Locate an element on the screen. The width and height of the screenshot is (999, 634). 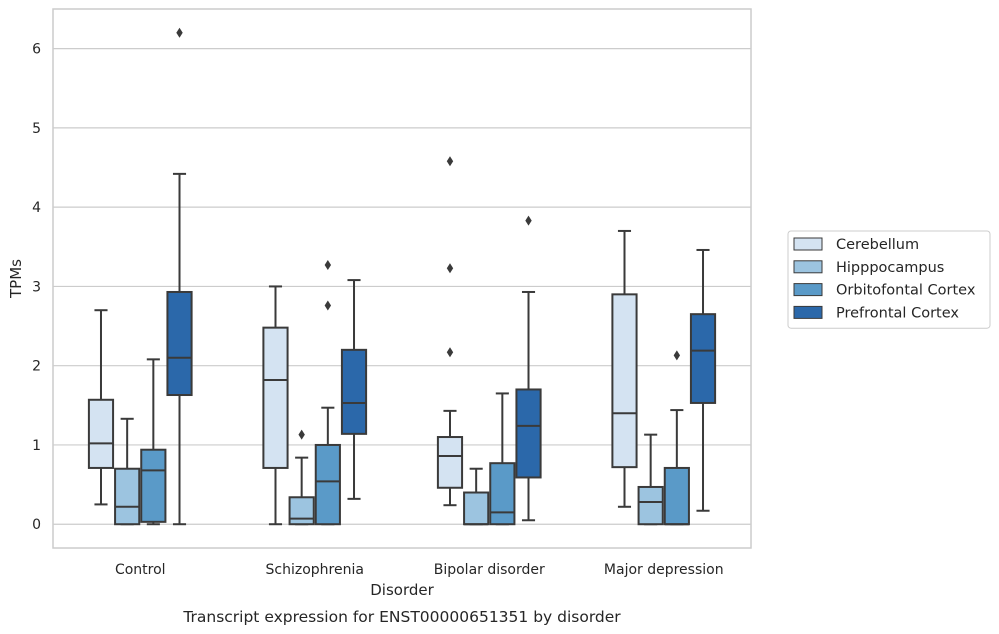
legend-label: Orbitofontal Cortex is located at coordinates (906, 291).